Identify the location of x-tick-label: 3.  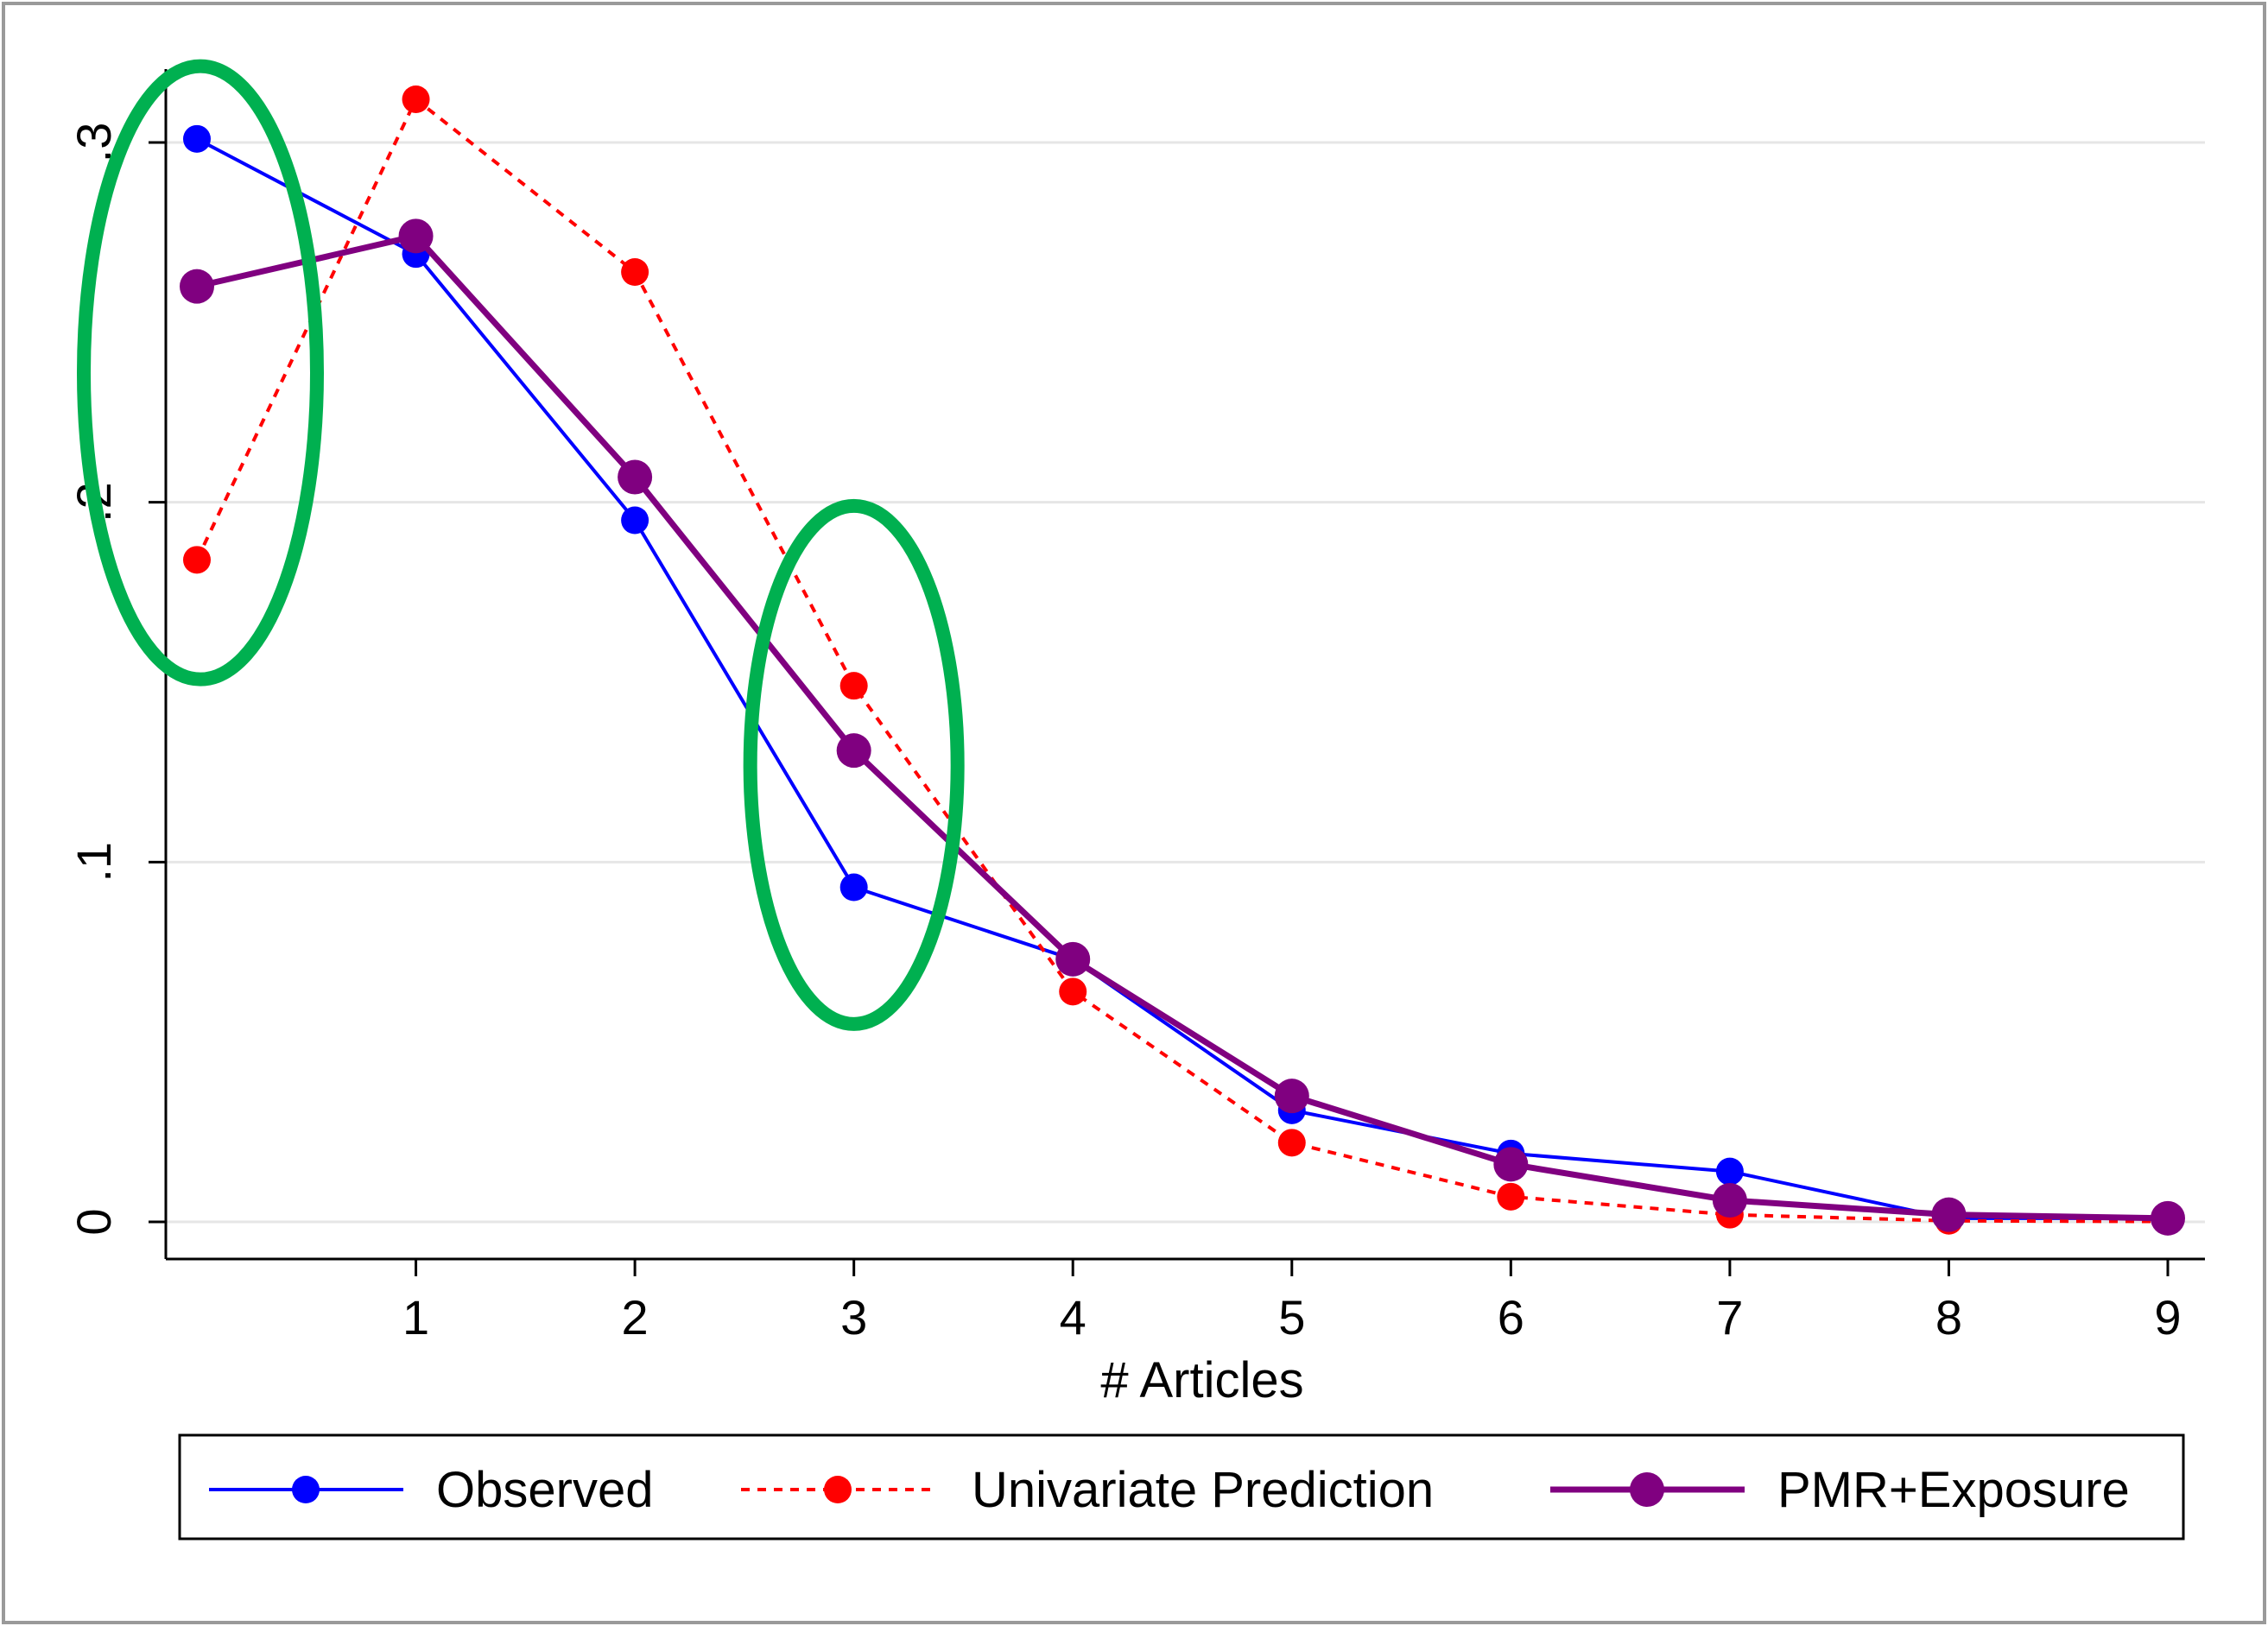
(853, 1317).